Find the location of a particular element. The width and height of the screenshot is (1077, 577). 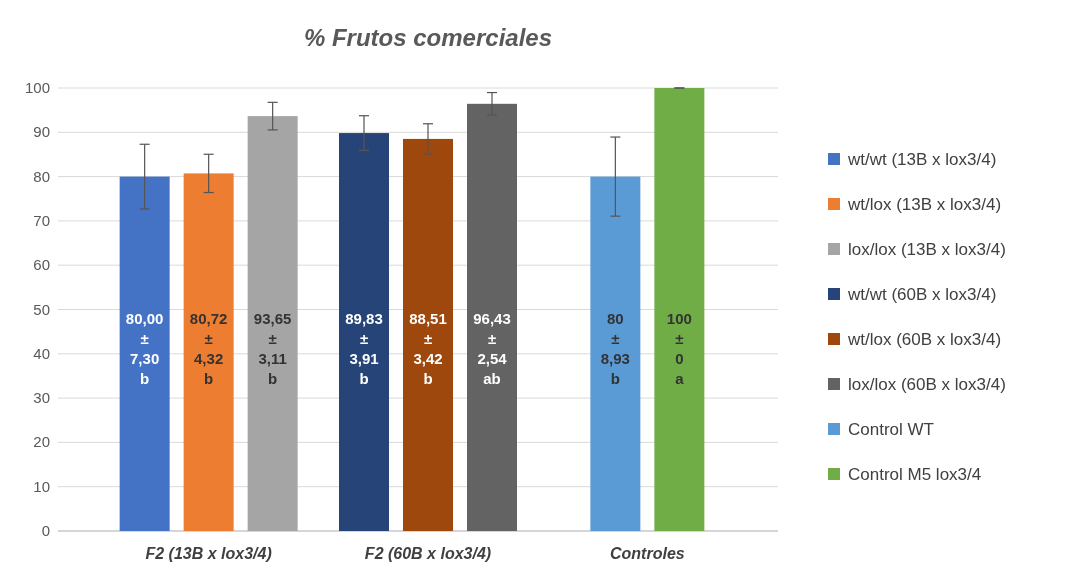

x-tick-label: Controles is located at coordinates (647, 553).